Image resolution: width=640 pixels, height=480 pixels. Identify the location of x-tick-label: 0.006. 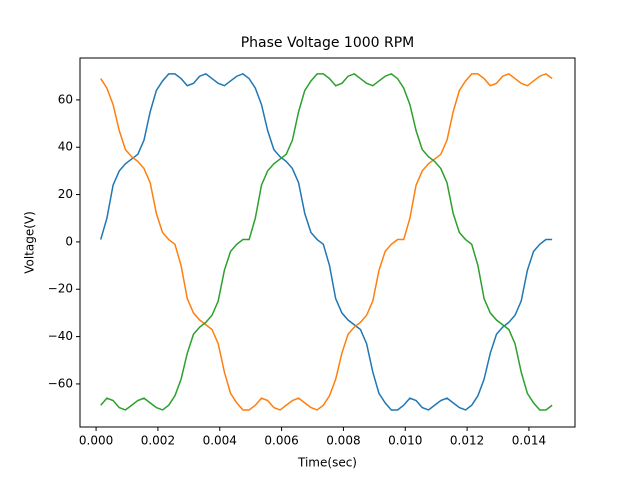
(281, 441).